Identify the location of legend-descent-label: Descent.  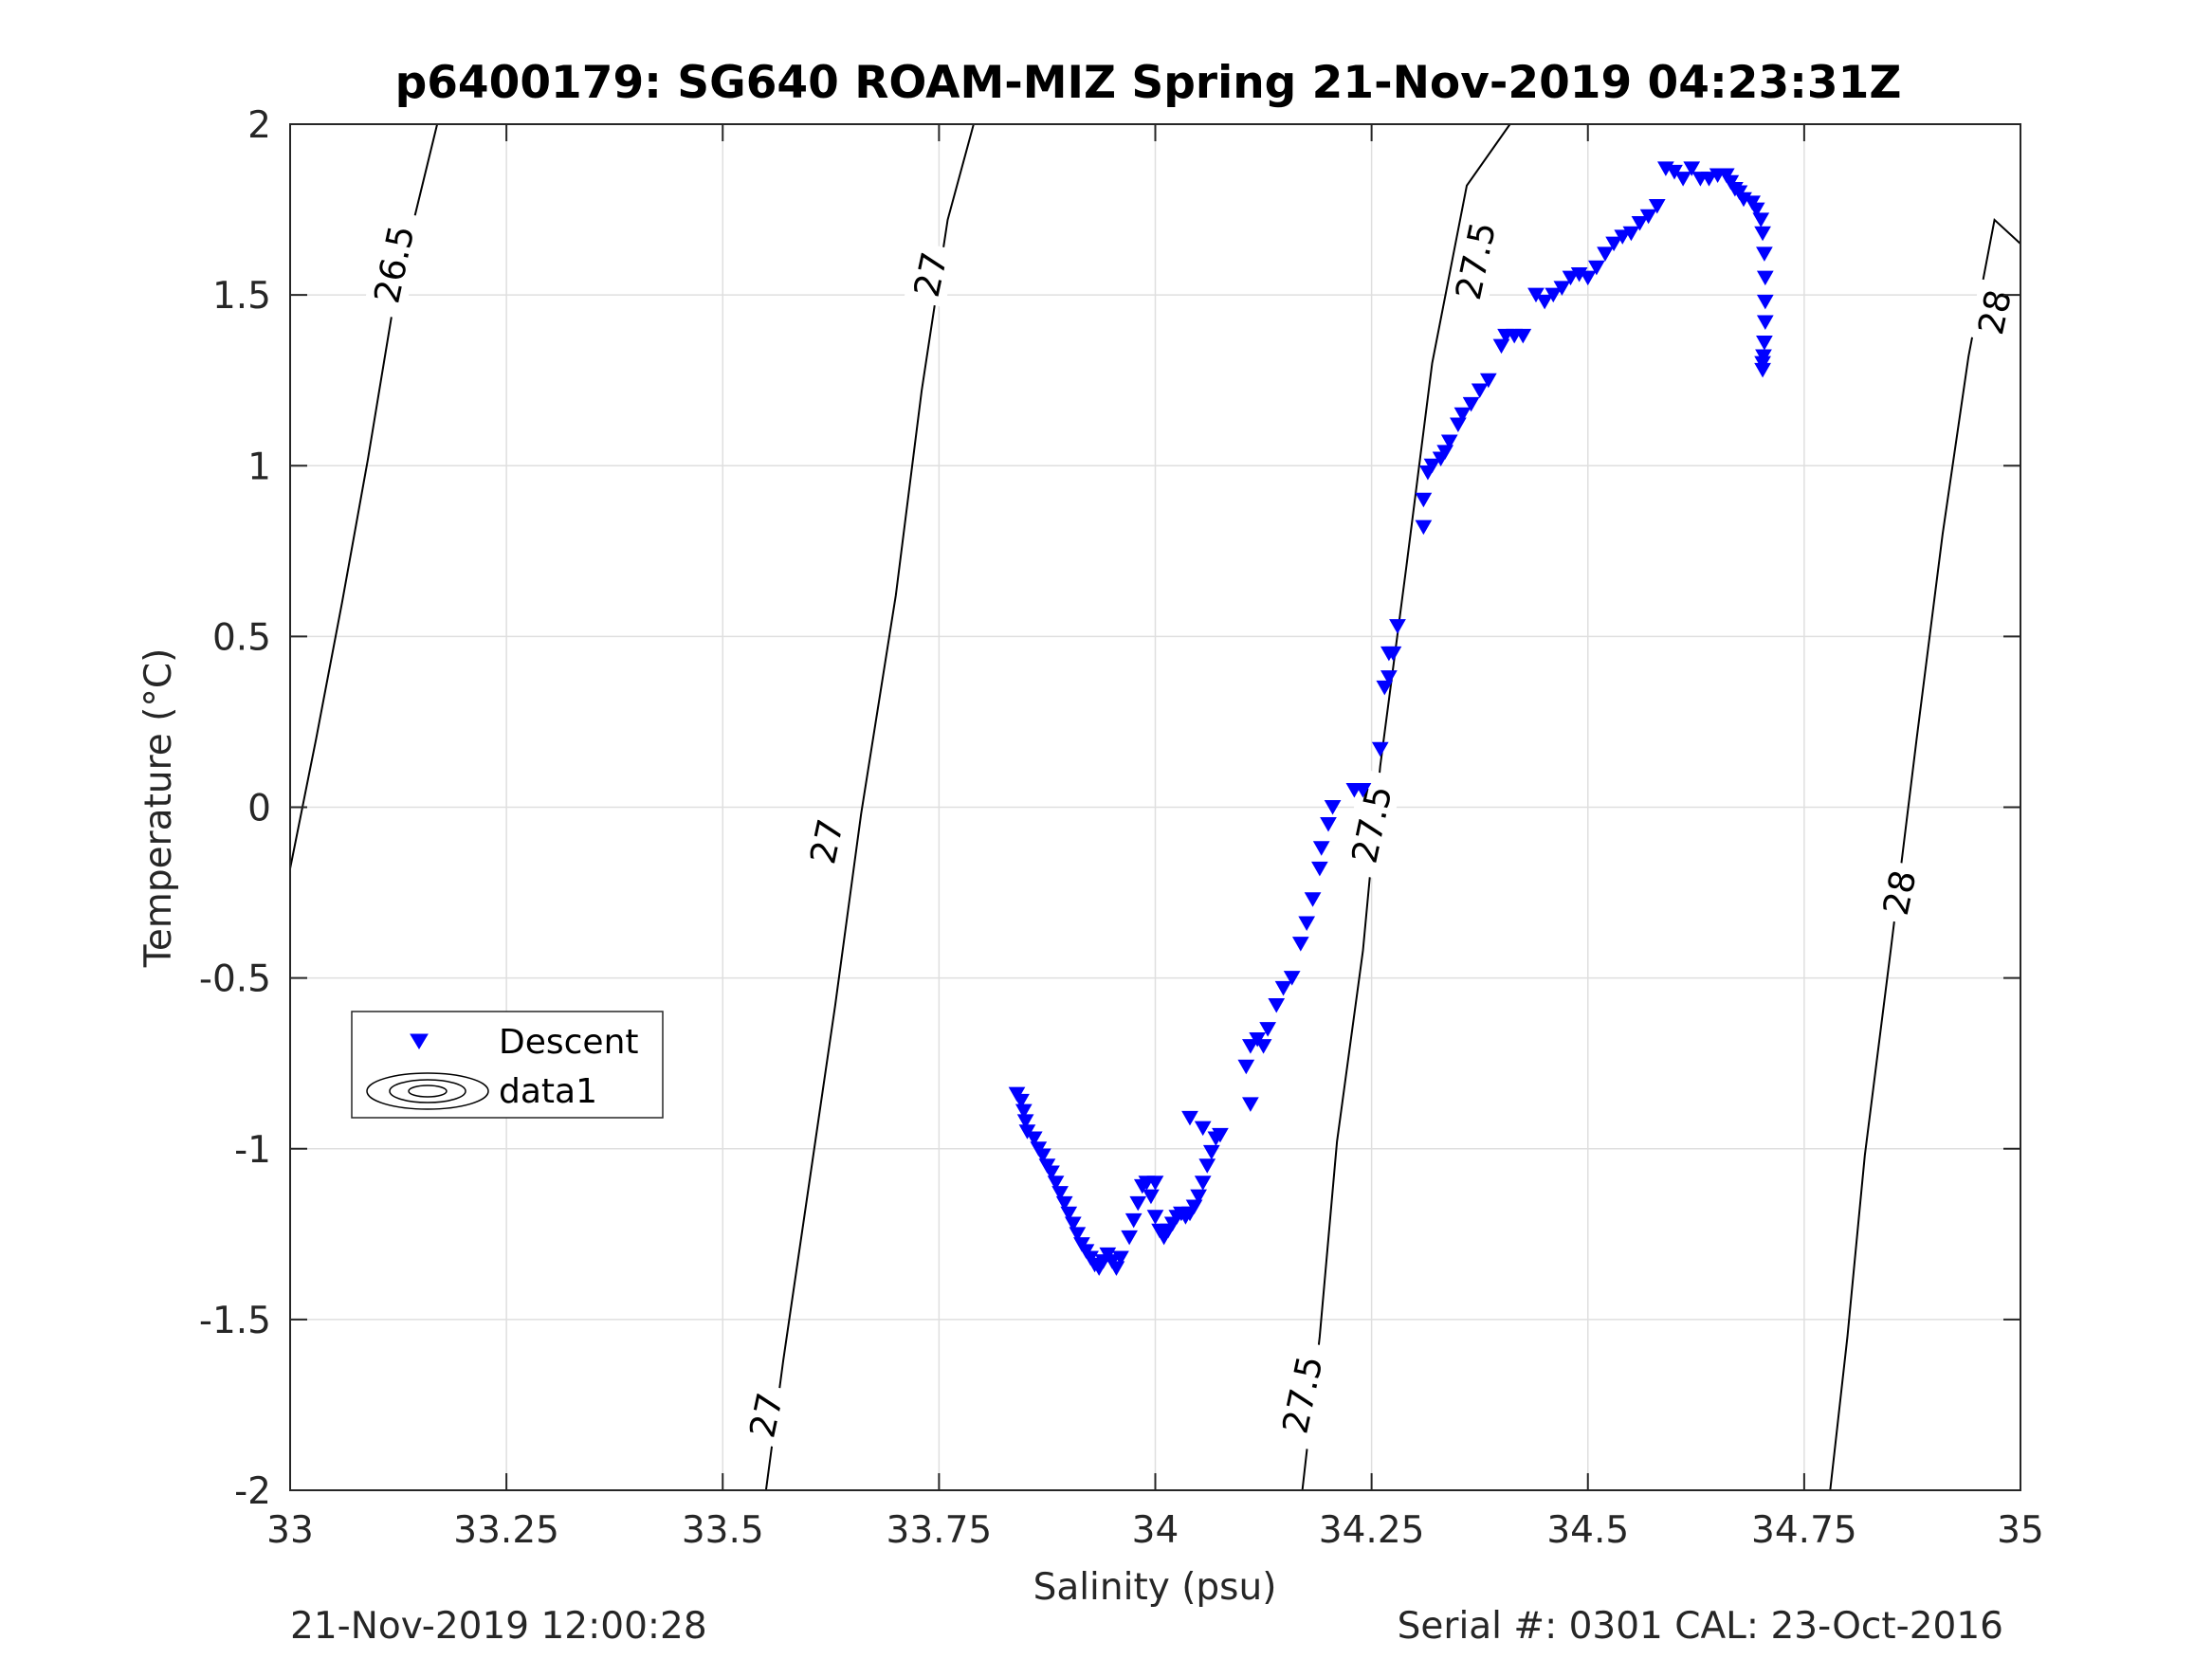
(569, 1042).